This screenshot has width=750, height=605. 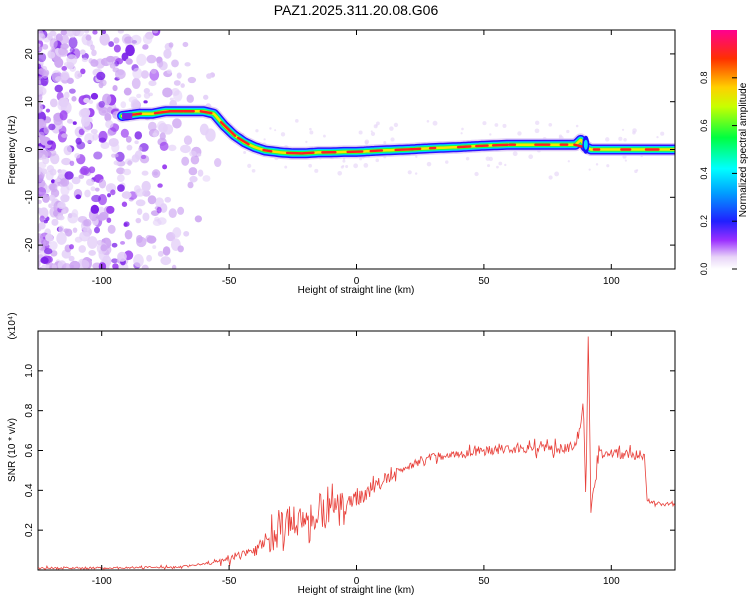 What do you see at coordinates (29, 102) in the screenshot?
I see `y-tick-label: 10` at bounding box center [29, 102].